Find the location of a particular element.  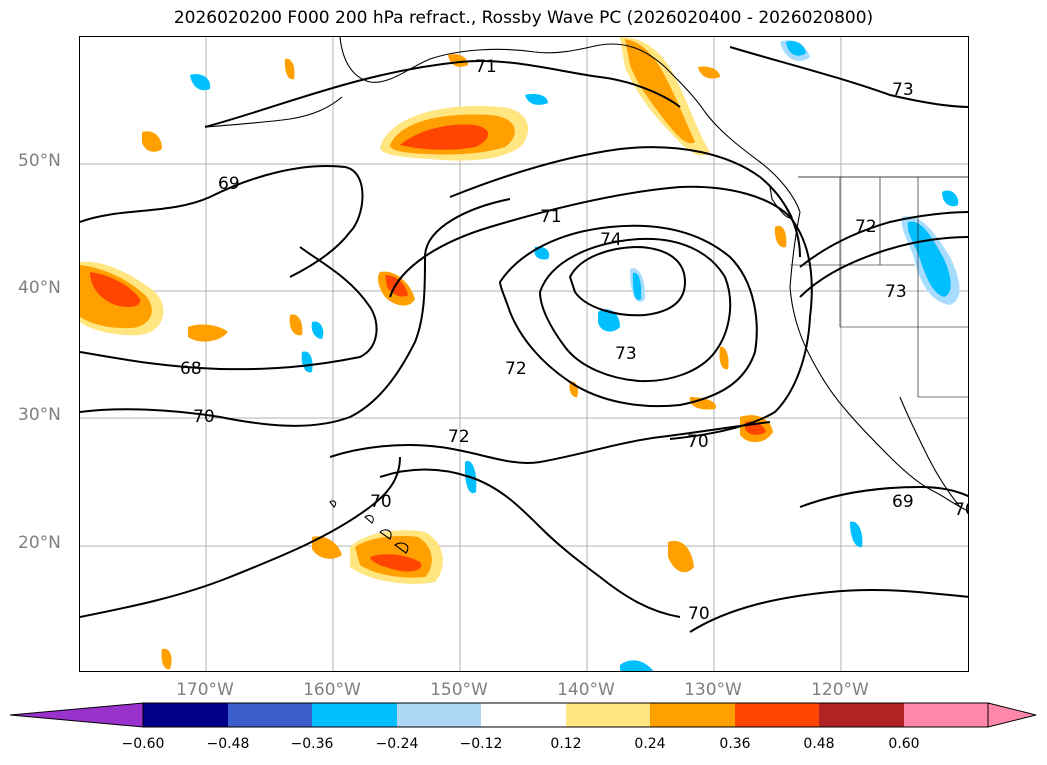

contour-72-outer is located at coordinates (601, 312).